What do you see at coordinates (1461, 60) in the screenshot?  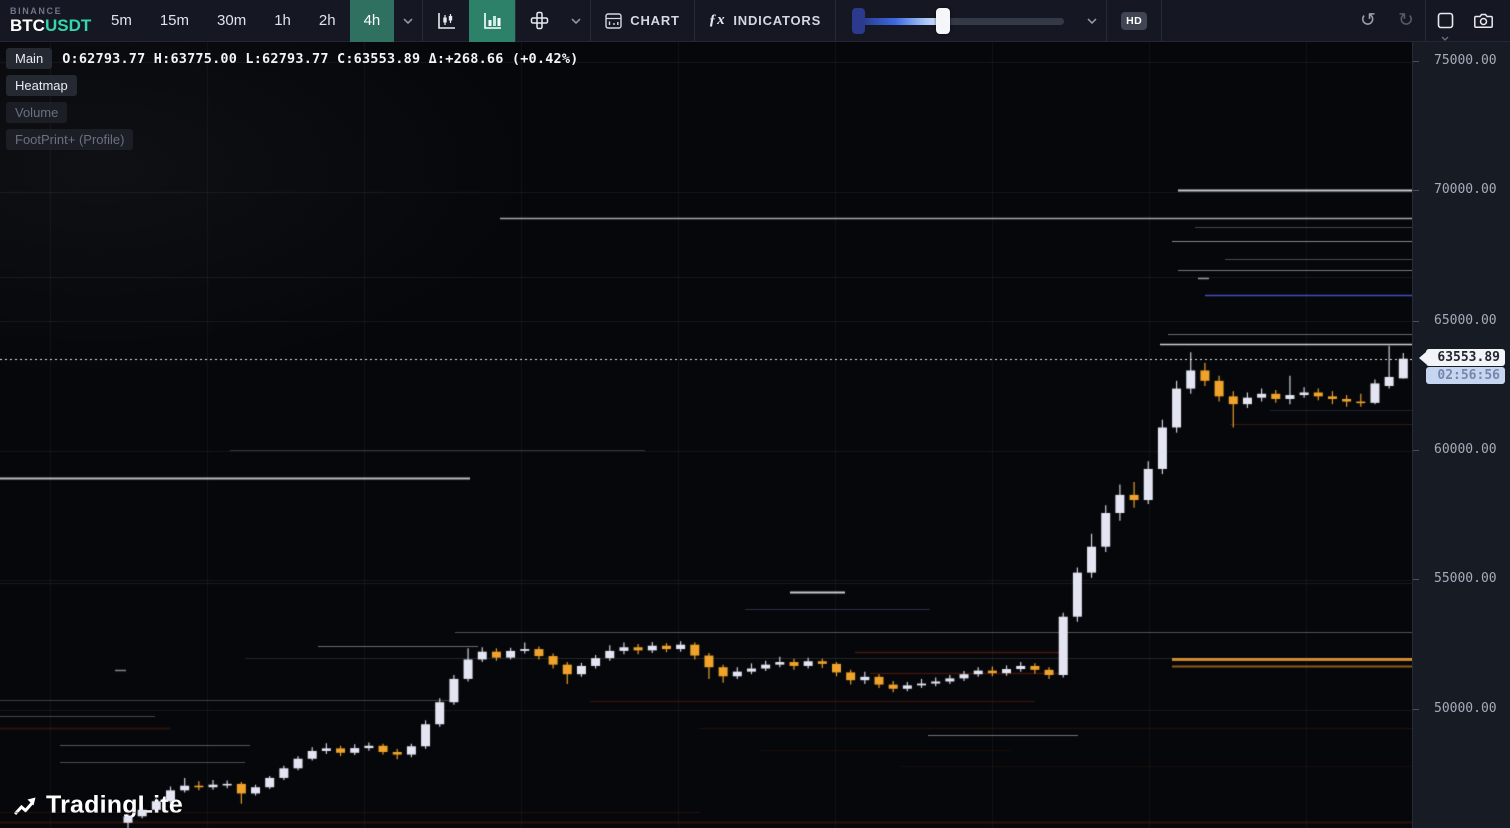 I see `price-tick-label: 75000.00` at bounding box center [1461, 60].